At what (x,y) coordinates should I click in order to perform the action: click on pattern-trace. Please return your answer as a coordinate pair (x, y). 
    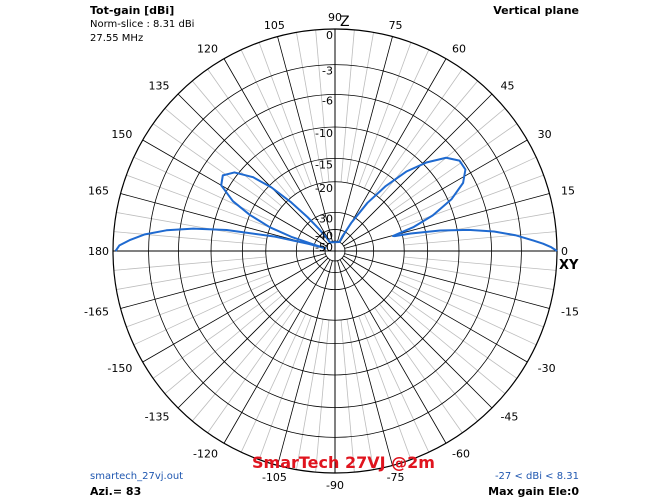
    Looking at the image, I should click on (336, 204).